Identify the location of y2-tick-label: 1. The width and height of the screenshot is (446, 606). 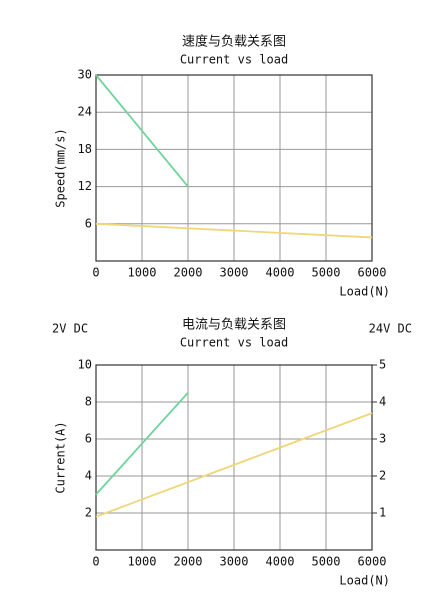
(382, 513).